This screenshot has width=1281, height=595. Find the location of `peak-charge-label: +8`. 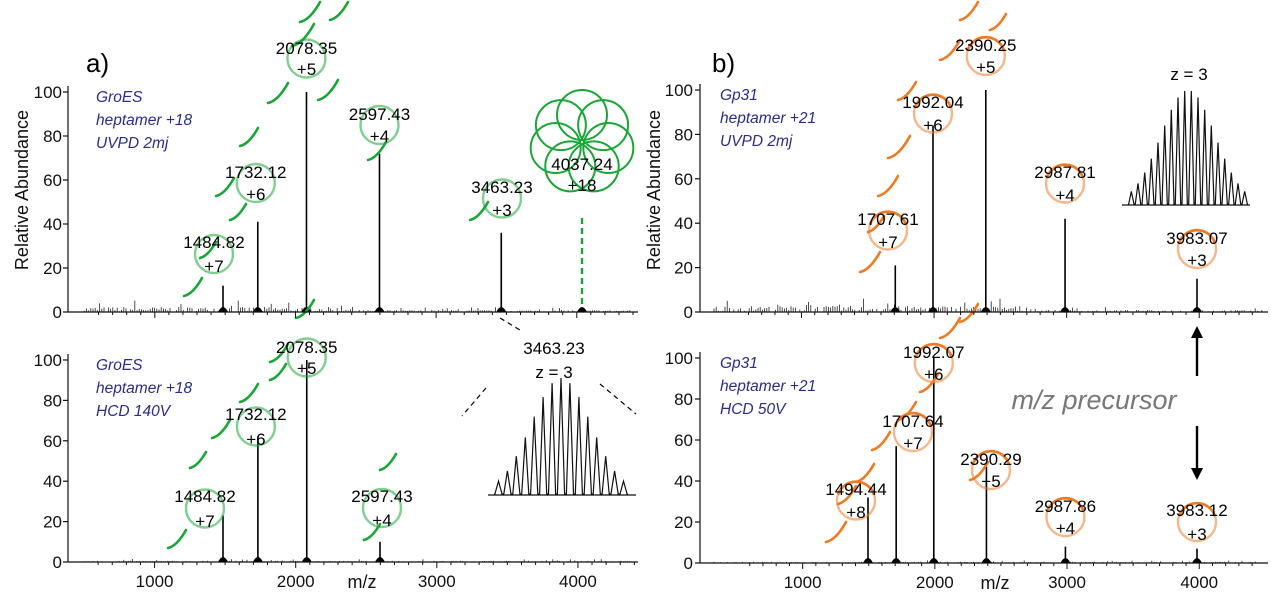

peak-charge-label: +8 is located at coordinates (855, 512).